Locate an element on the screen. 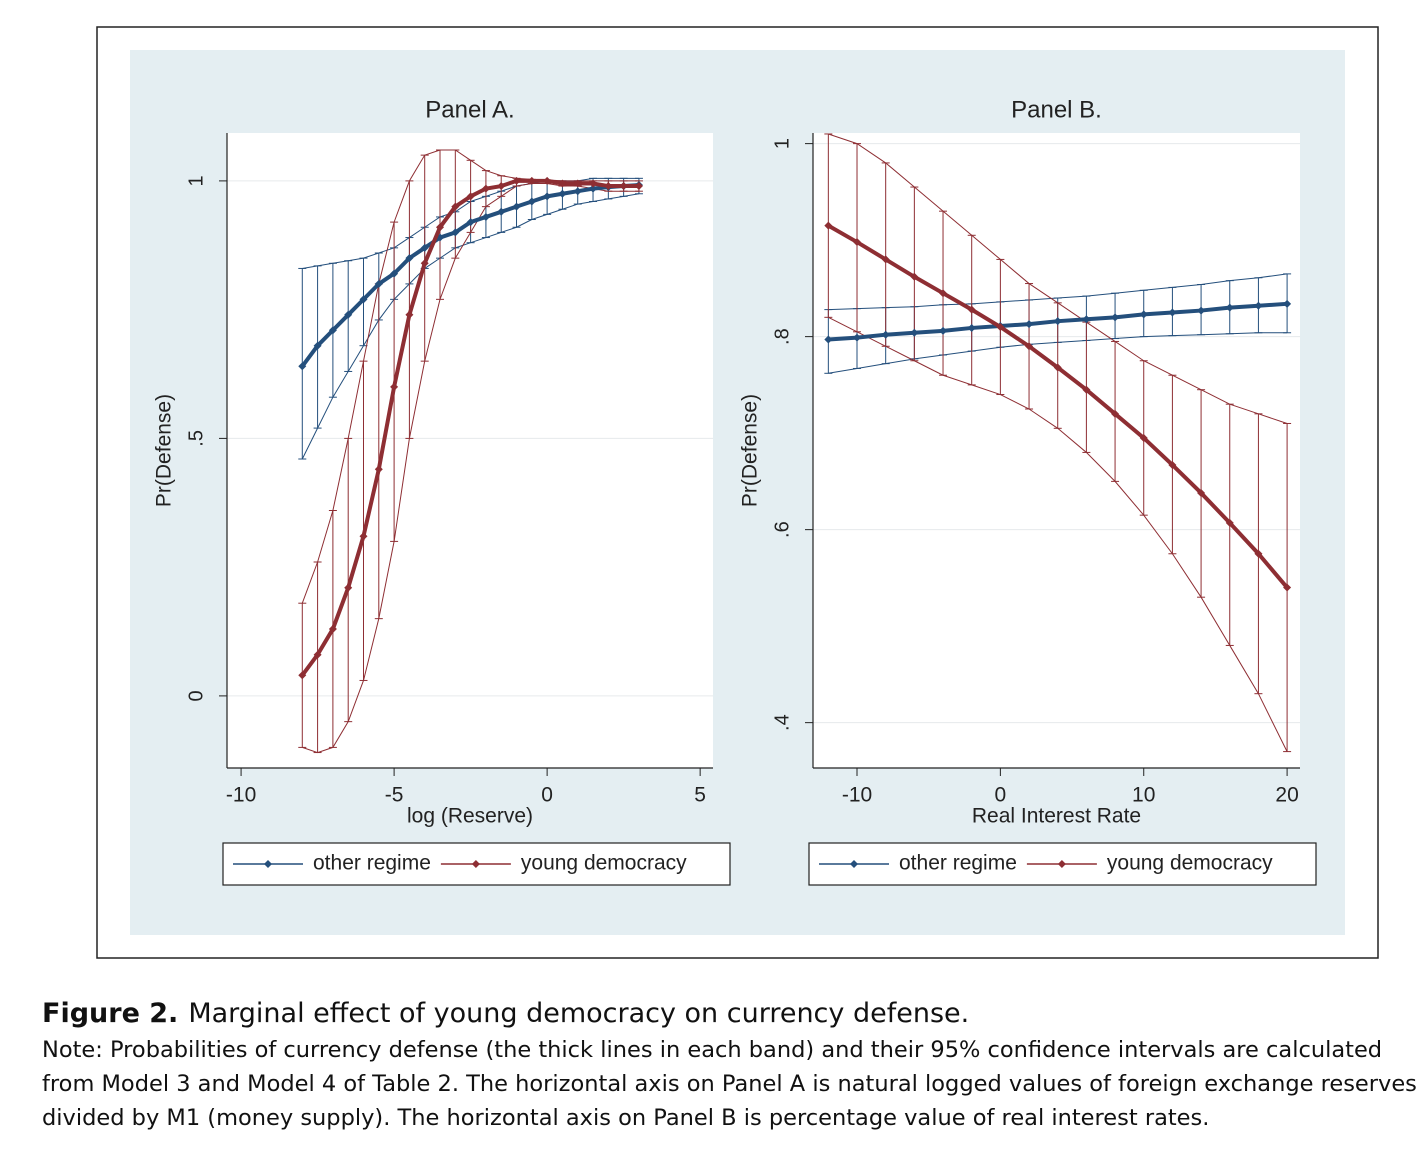 This screenshot has height=1156, width=1426. x-tick-label: -5 is located at coordinates (394, 795).